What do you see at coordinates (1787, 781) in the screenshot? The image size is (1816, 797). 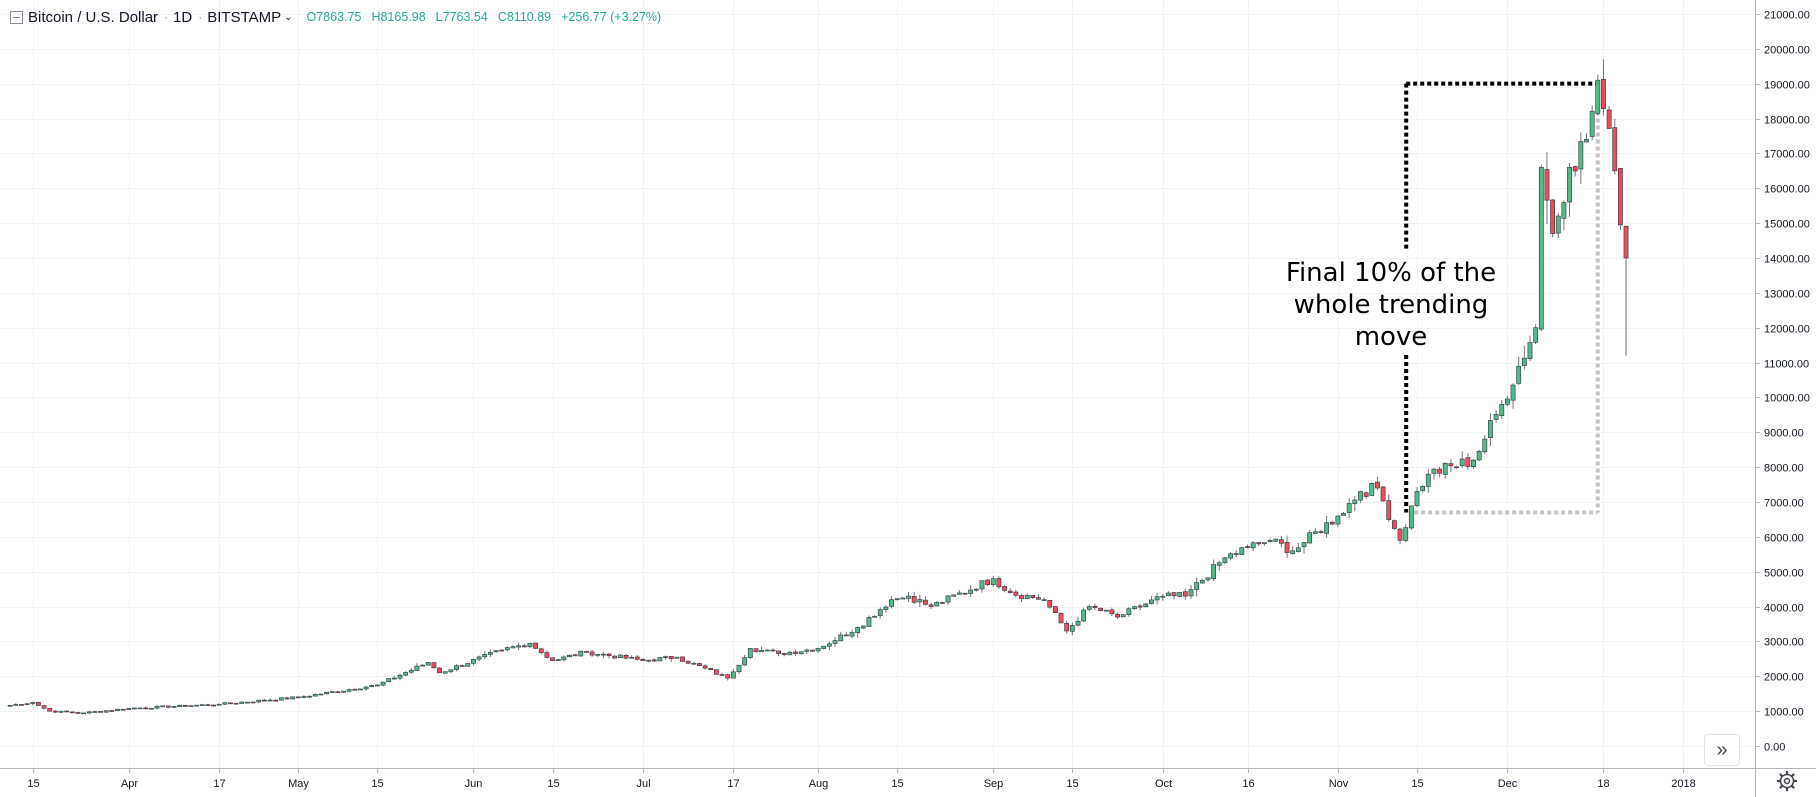 I see `gear-icon` at bounding box center [1787, 781].